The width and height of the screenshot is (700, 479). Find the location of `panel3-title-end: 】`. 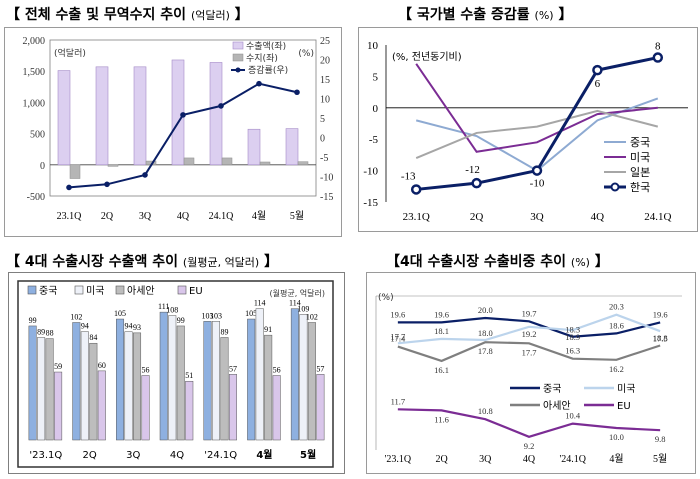

panel3-title-end: 】 is located at coordinates (271, 262).